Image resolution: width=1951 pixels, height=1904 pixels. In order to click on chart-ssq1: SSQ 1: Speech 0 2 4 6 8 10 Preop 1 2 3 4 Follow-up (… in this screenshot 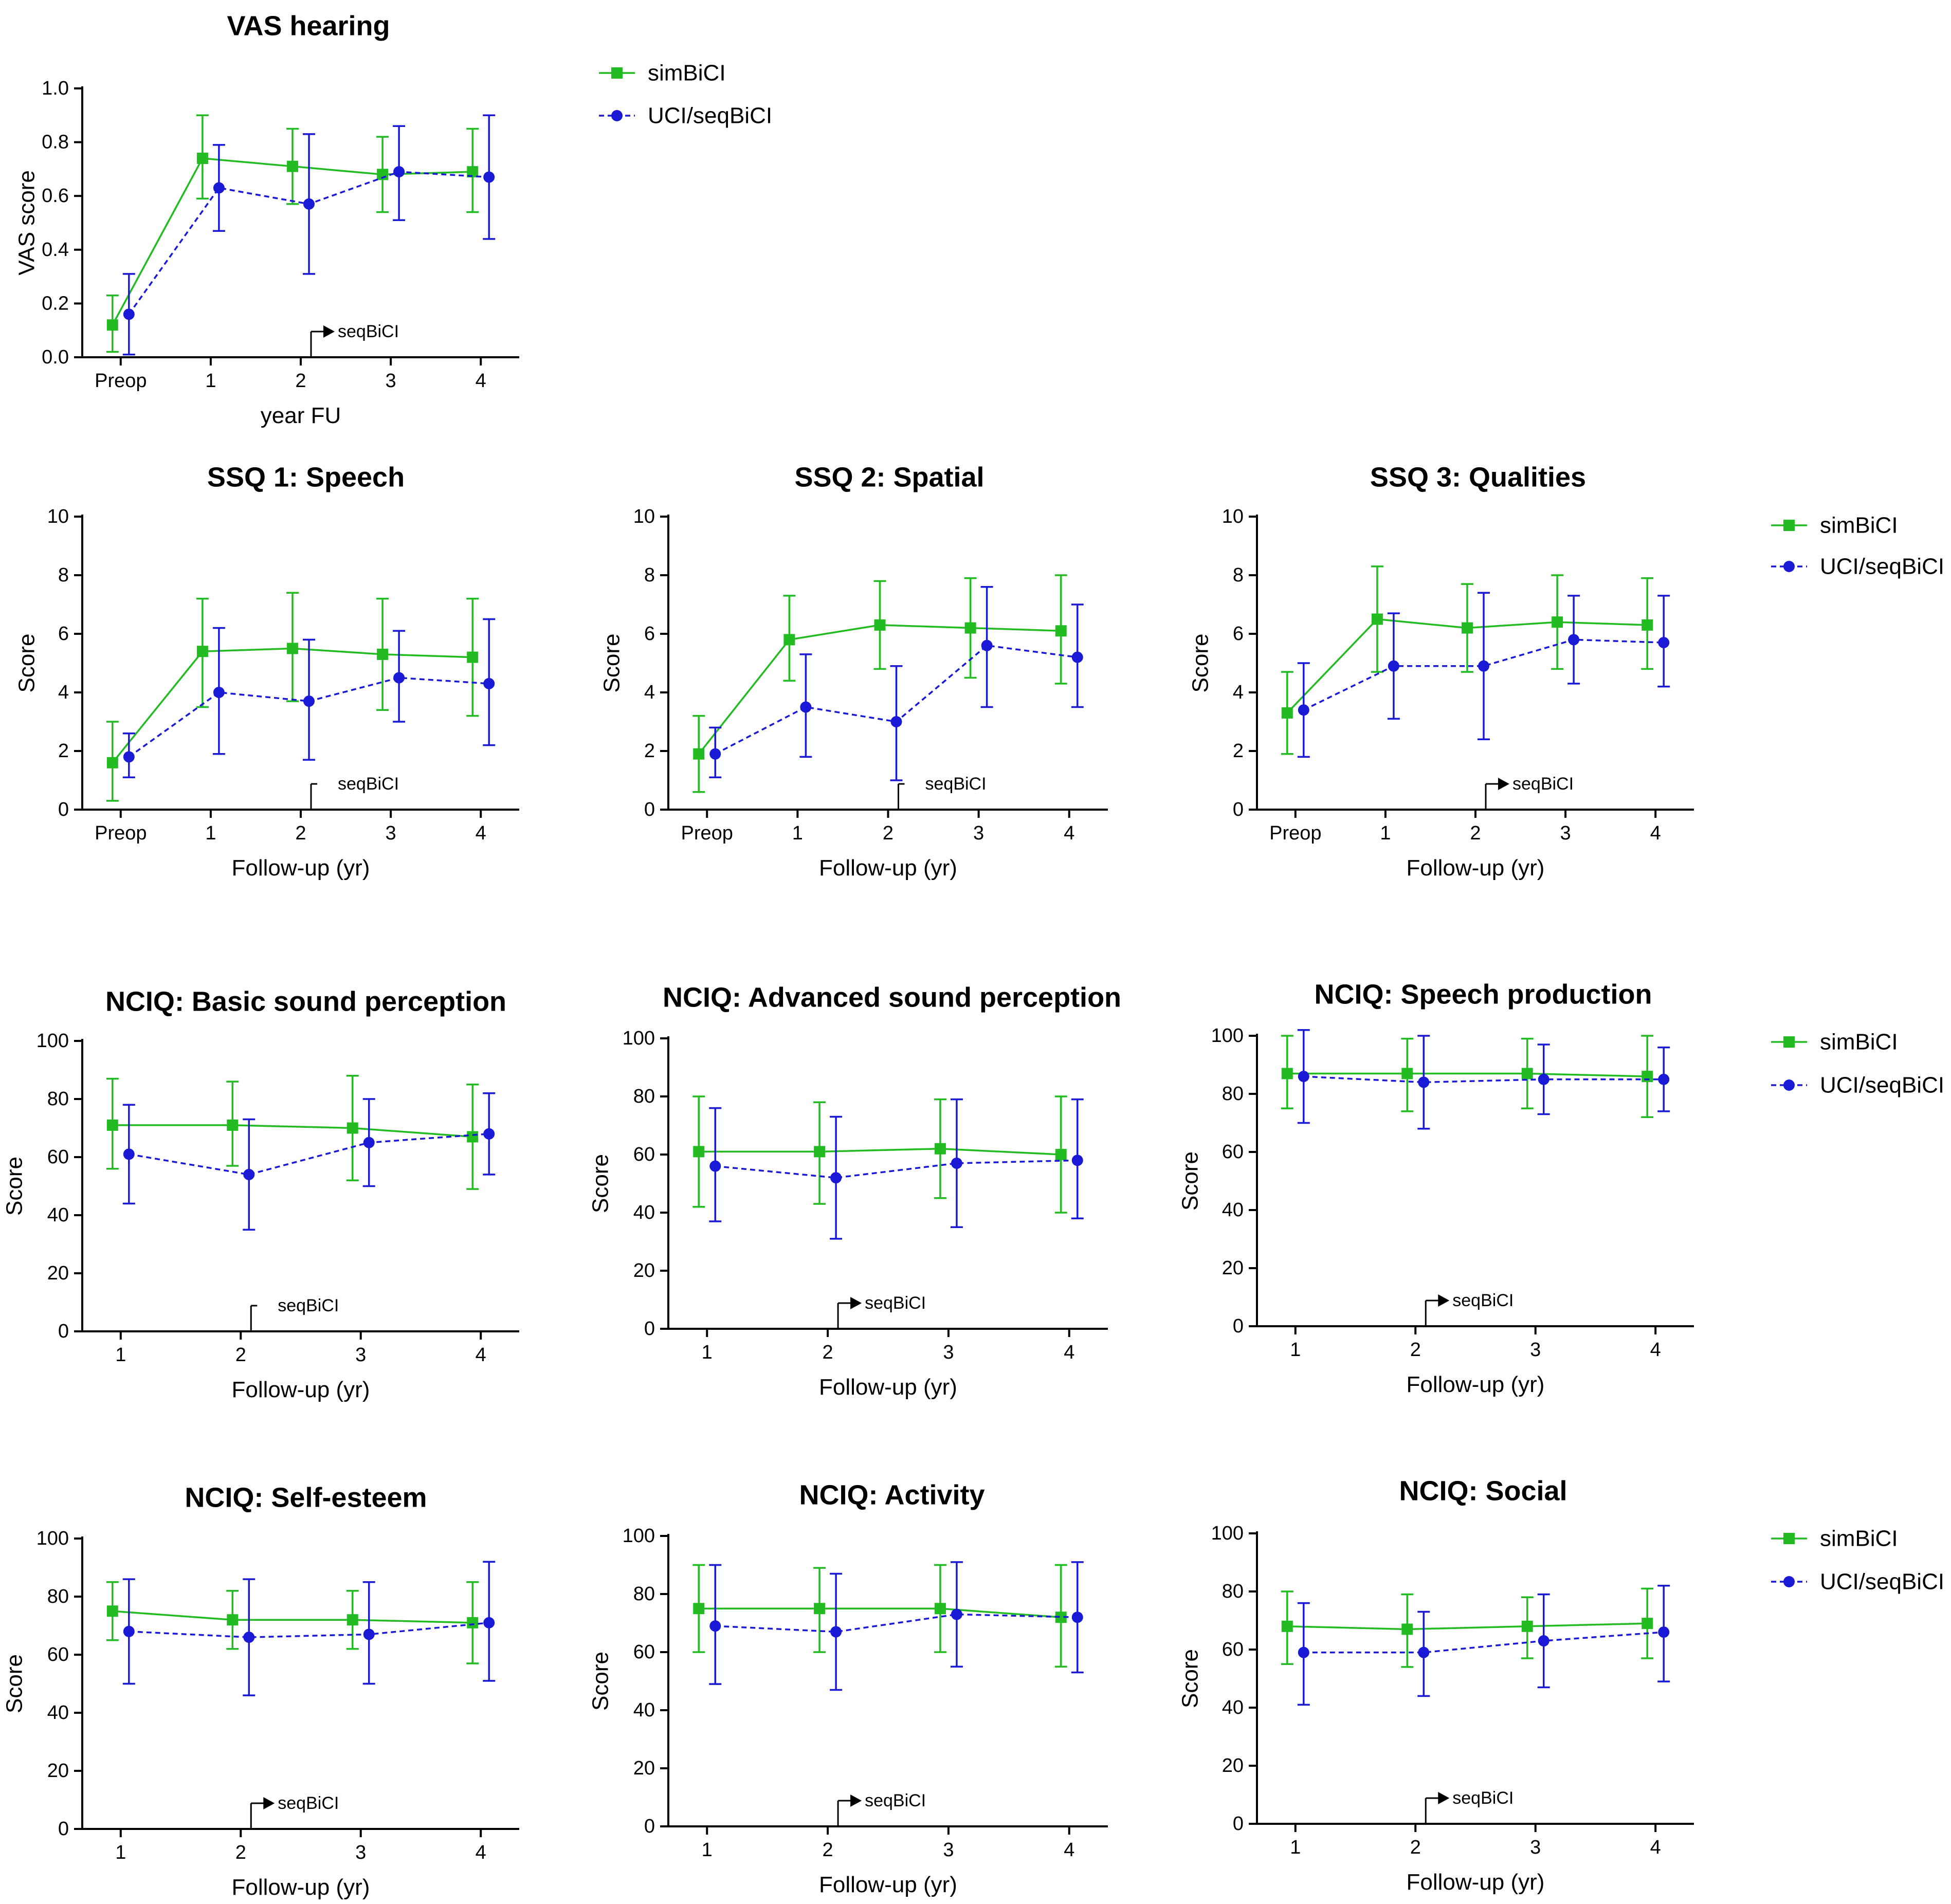, I will do `click(266, 671)`.